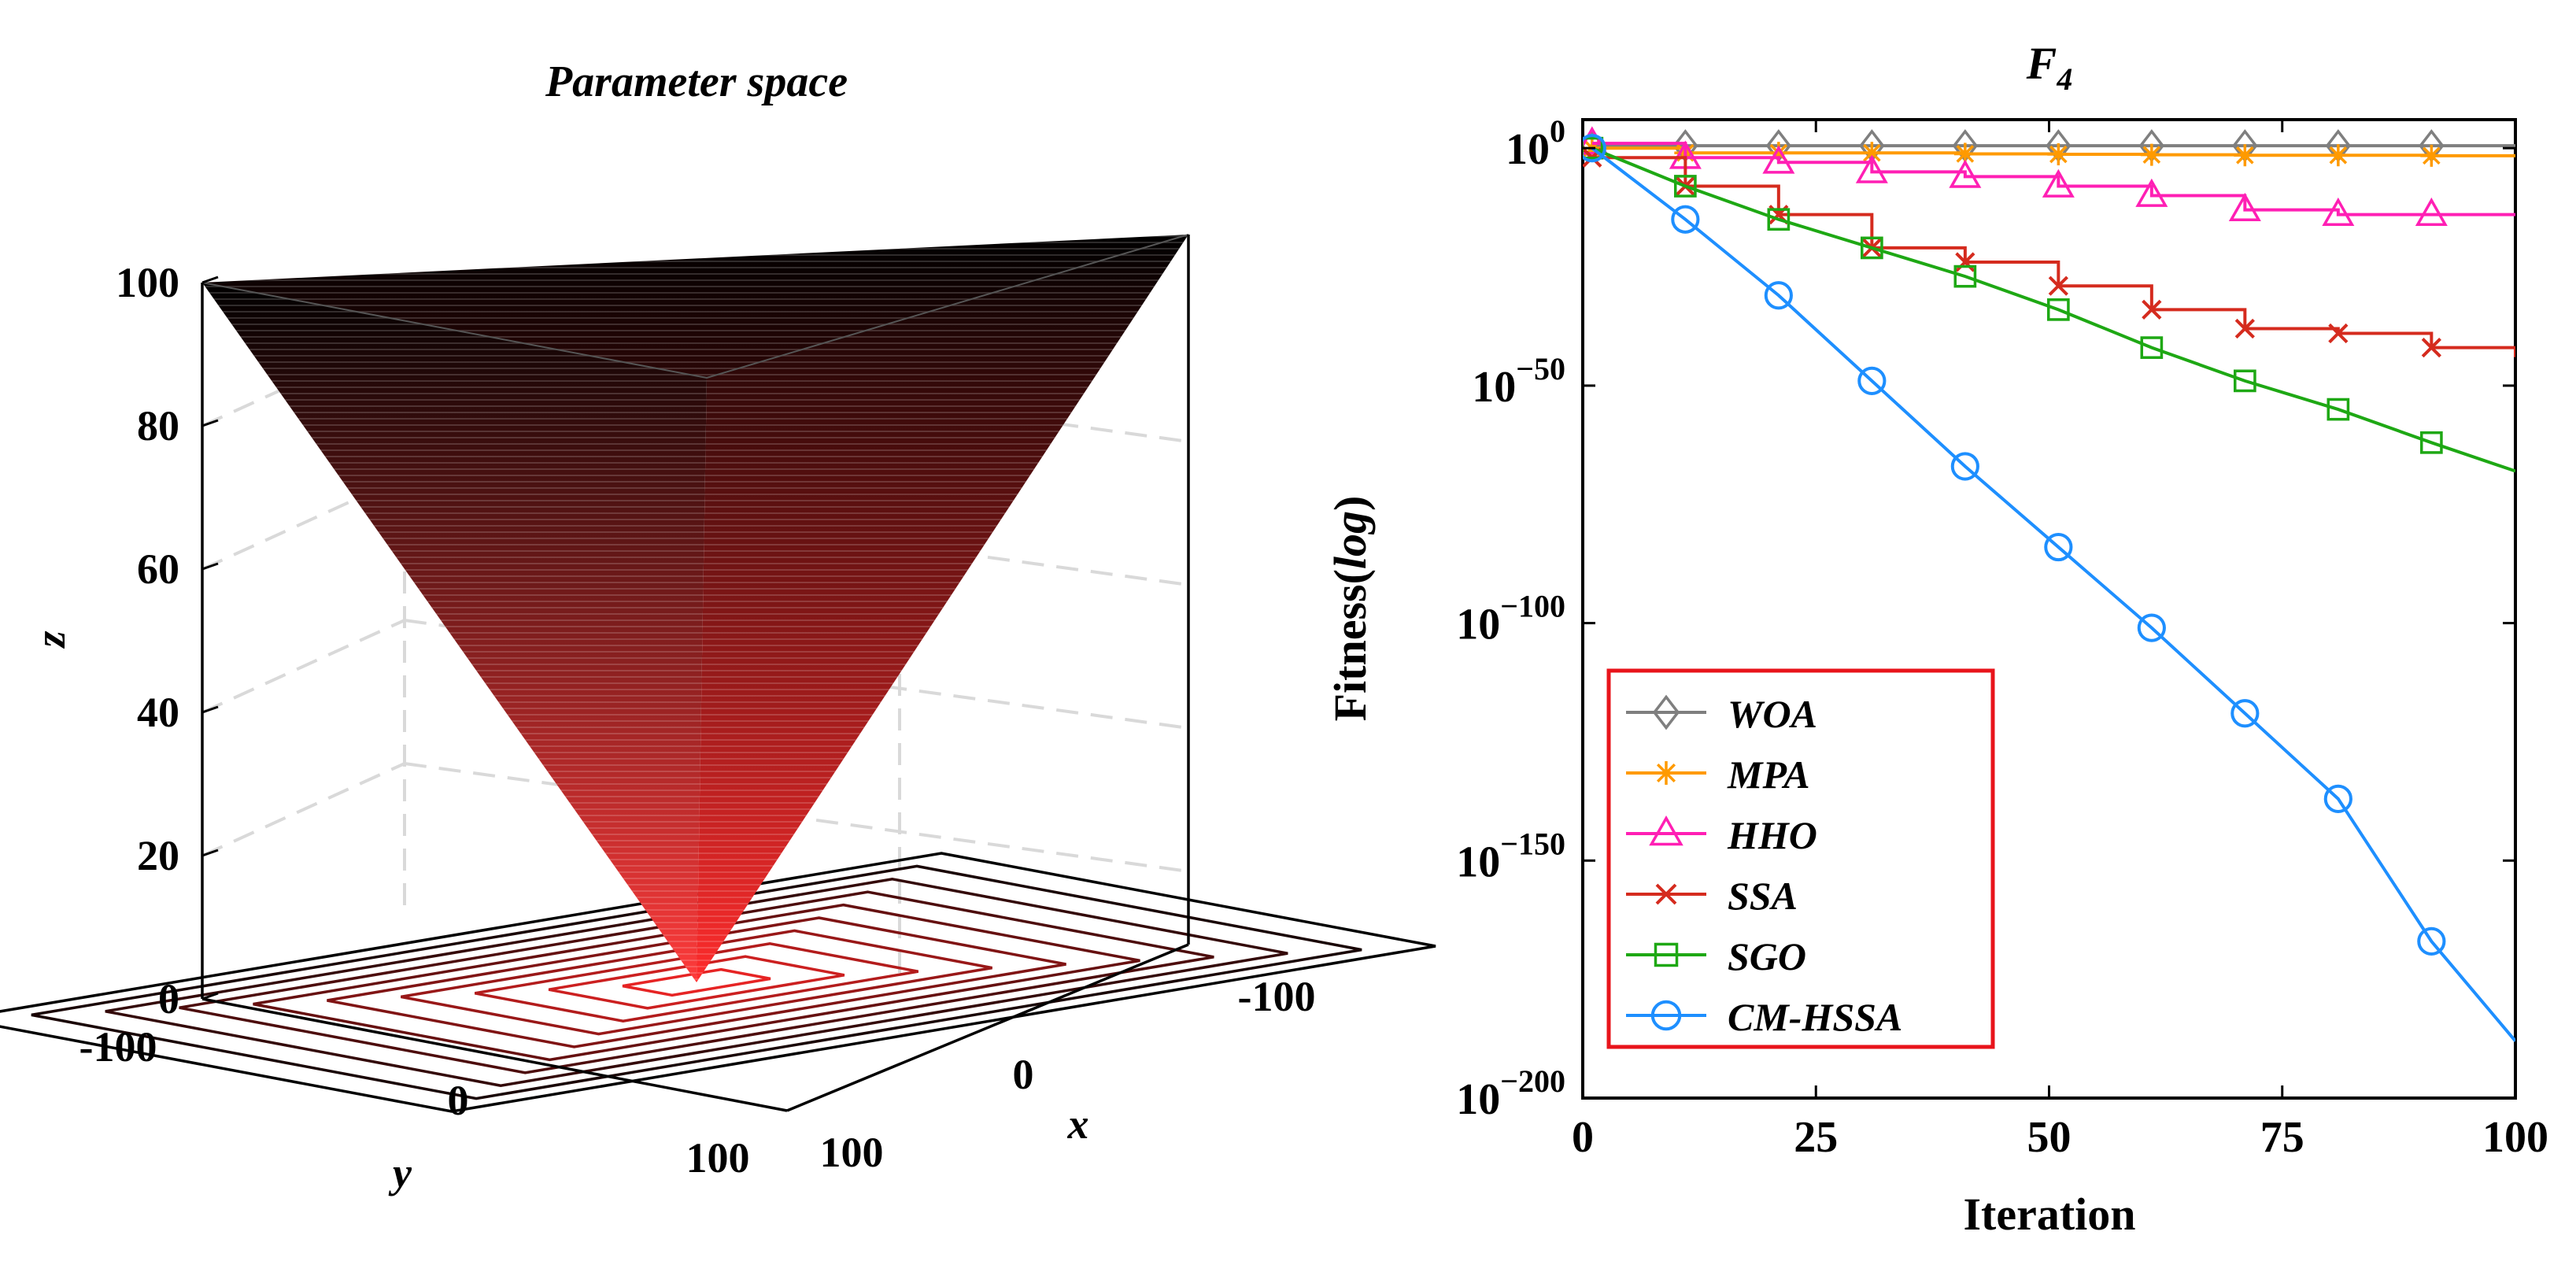 This screenshot has height=1261, width=2576. I want to click on z-tick-label: 40, so click(158, 712).